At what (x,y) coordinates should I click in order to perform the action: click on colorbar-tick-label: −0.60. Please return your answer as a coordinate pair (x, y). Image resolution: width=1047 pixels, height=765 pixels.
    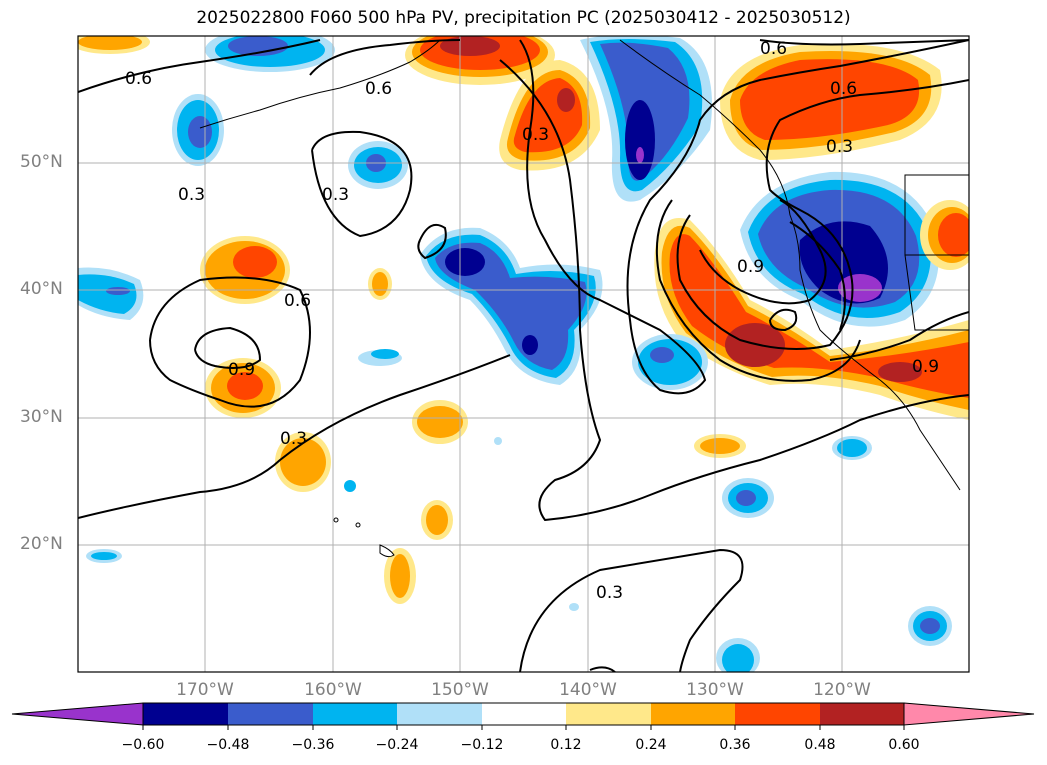
    Looking at the image, I should click on (143, 745).